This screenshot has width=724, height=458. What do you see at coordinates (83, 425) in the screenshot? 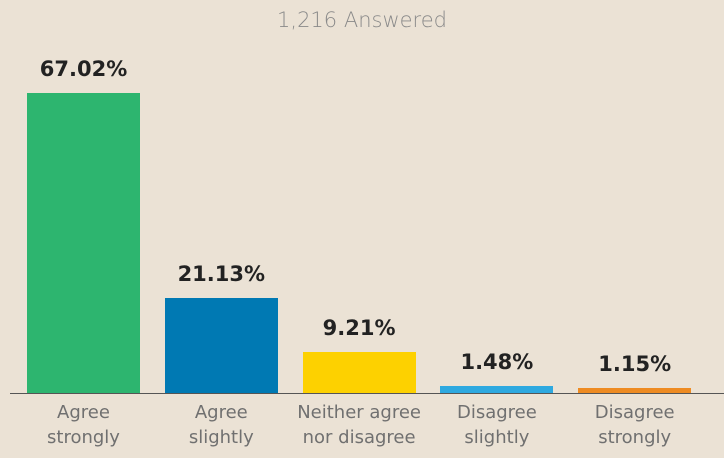
I see `x-tick-label: Agree strongly` at bounding box center [83, 425].